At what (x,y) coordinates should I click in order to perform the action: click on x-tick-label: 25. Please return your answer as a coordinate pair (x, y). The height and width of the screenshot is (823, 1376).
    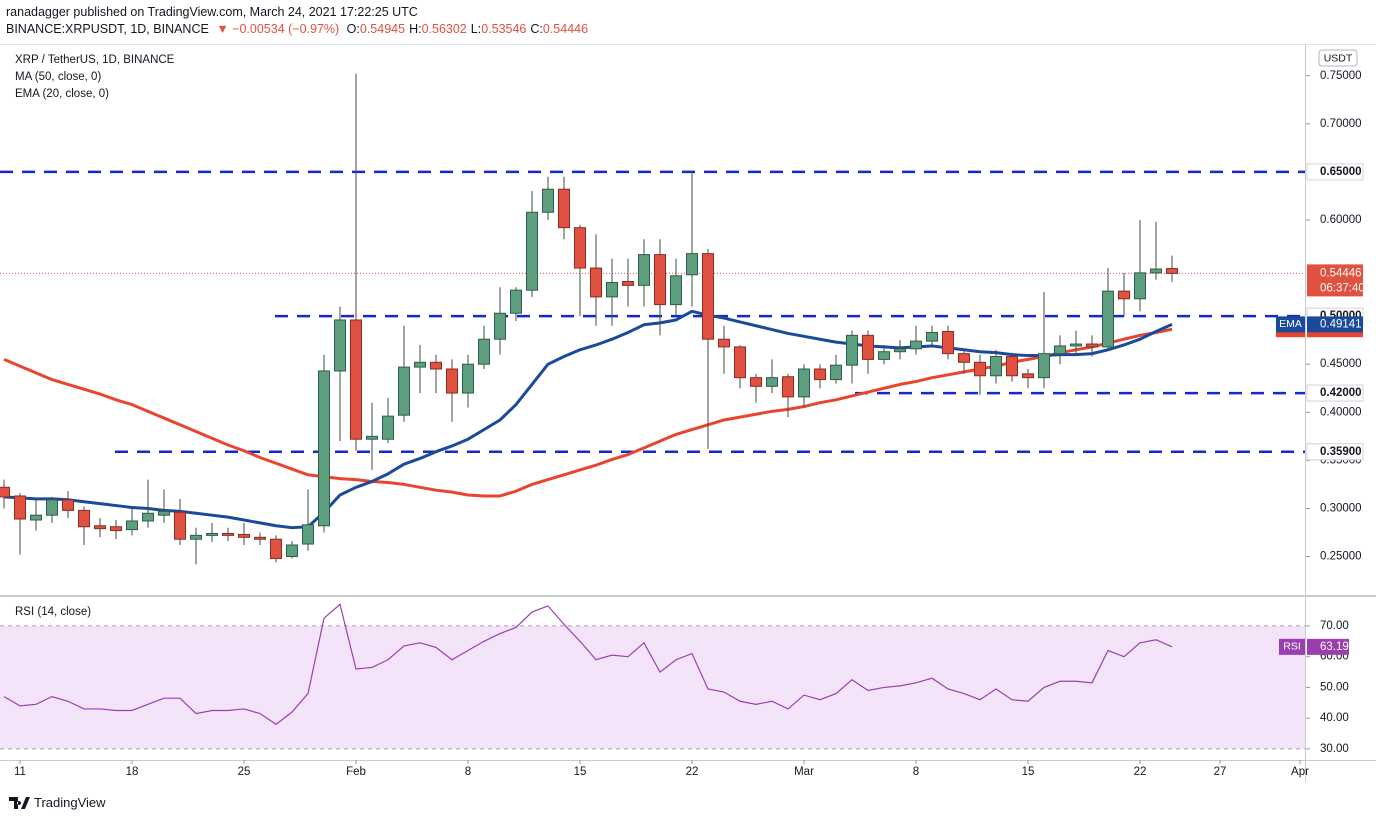
    Looking at the image, I should click on (244, 772).